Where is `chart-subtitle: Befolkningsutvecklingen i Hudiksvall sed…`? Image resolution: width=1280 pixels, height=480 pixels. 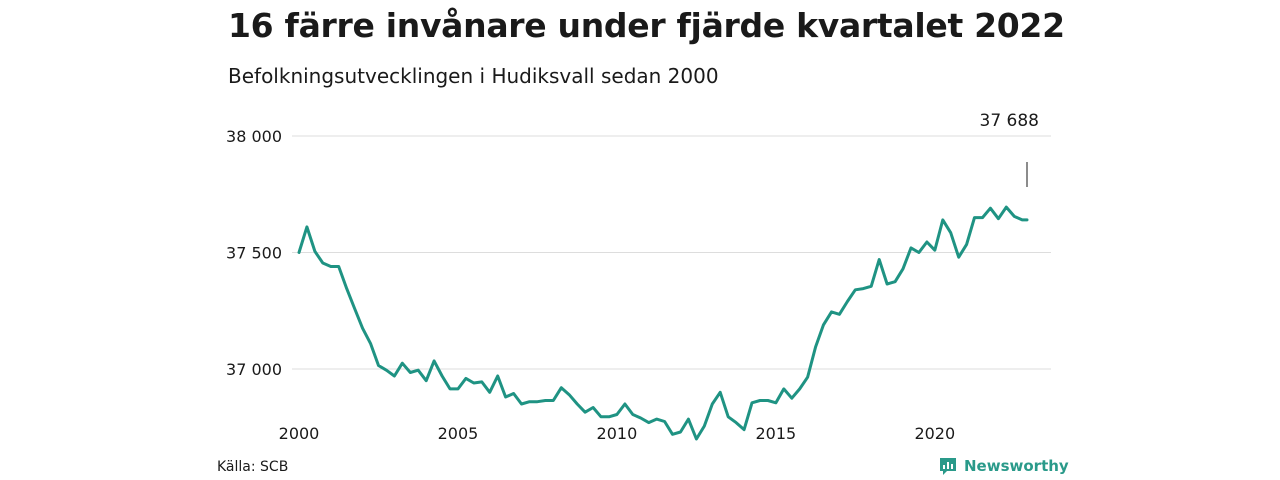
chart-subtitle: Befolkningsutvecklingen i Hudiksvall sed… is located at coordinates (473, 76).